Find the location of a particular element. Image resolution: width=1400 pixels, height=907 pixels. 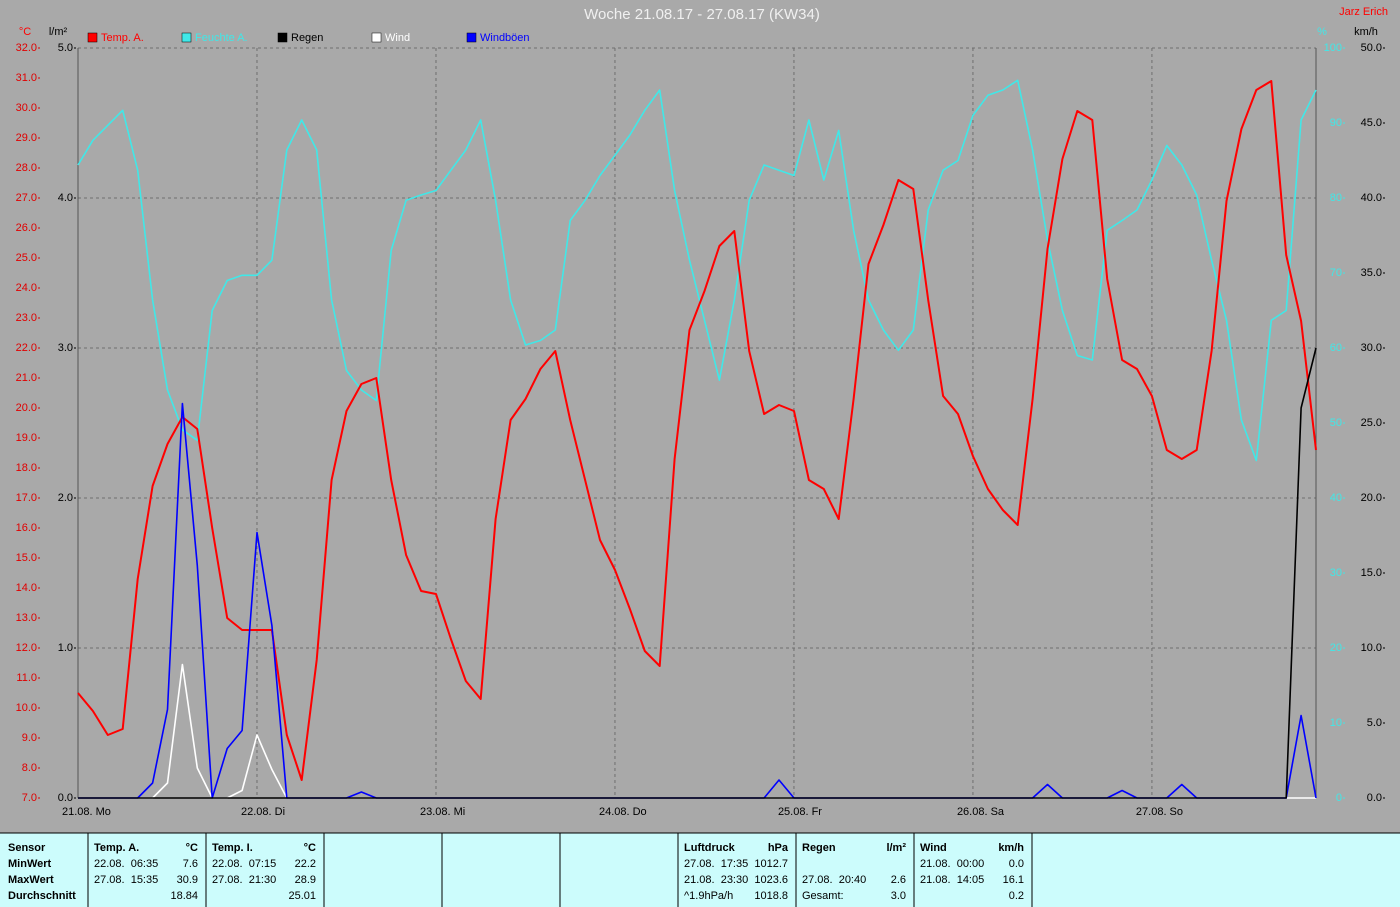

cell-time: 21.08. 14:05 is located at coordinates (952, 880).